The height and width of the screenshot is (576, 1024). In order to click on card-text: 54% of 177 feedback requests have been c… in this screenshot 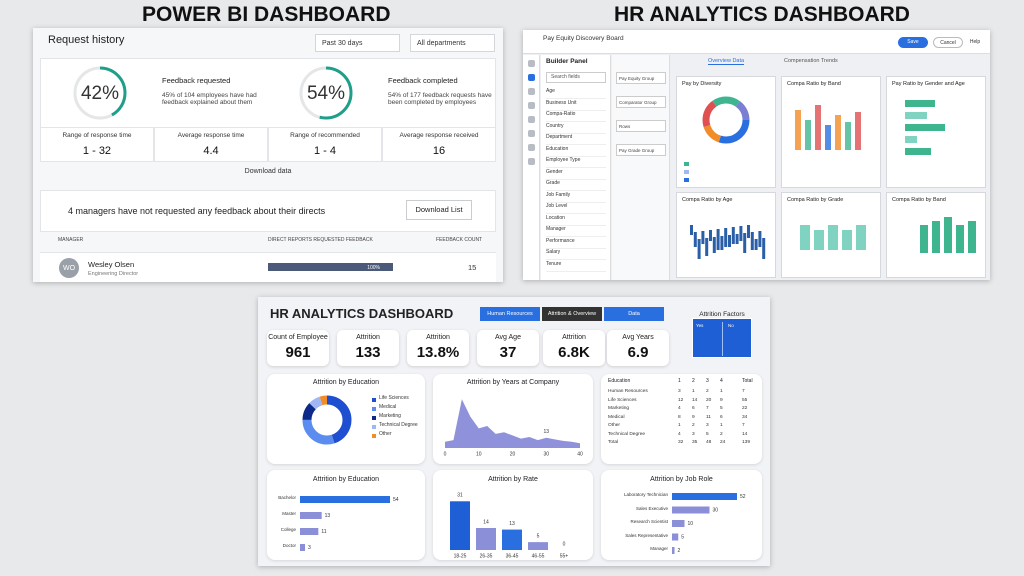, I will do `click(440, 99)`.